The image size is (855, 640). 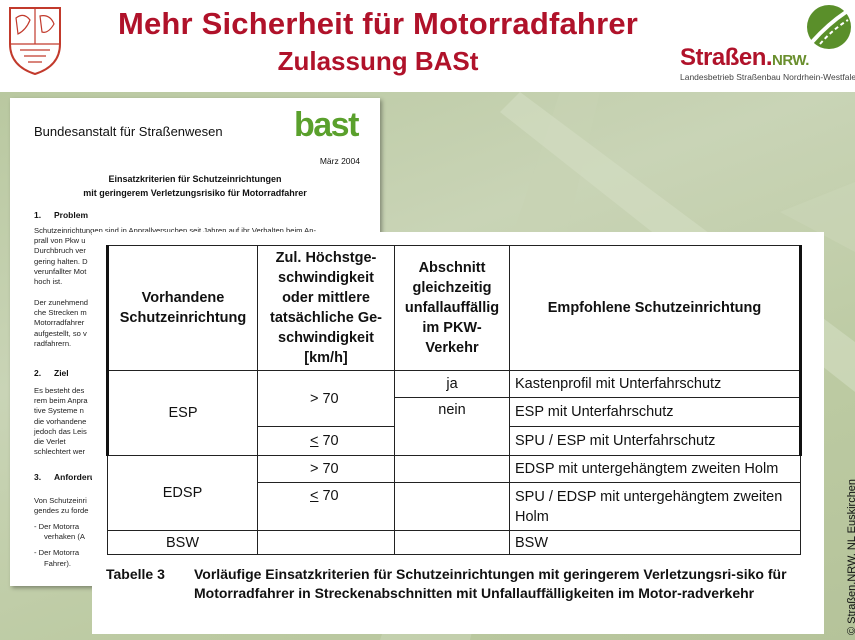 What do you see at coordinates (128, 131) in the screenshot?
I see `document-organization: Bundesanstalt für Straßenwesen` at bounding box center [128, 131].